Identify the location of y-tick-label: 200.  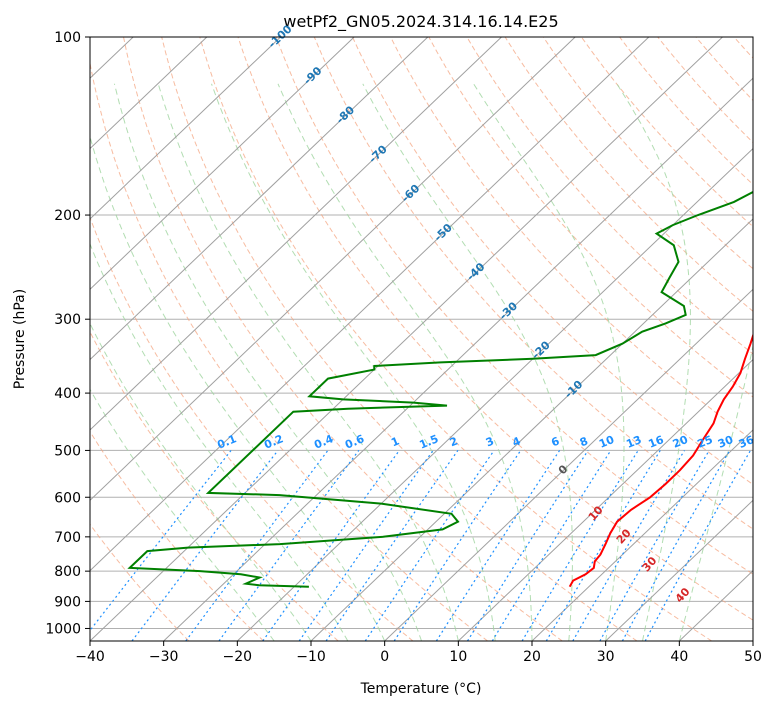
(67, 216).